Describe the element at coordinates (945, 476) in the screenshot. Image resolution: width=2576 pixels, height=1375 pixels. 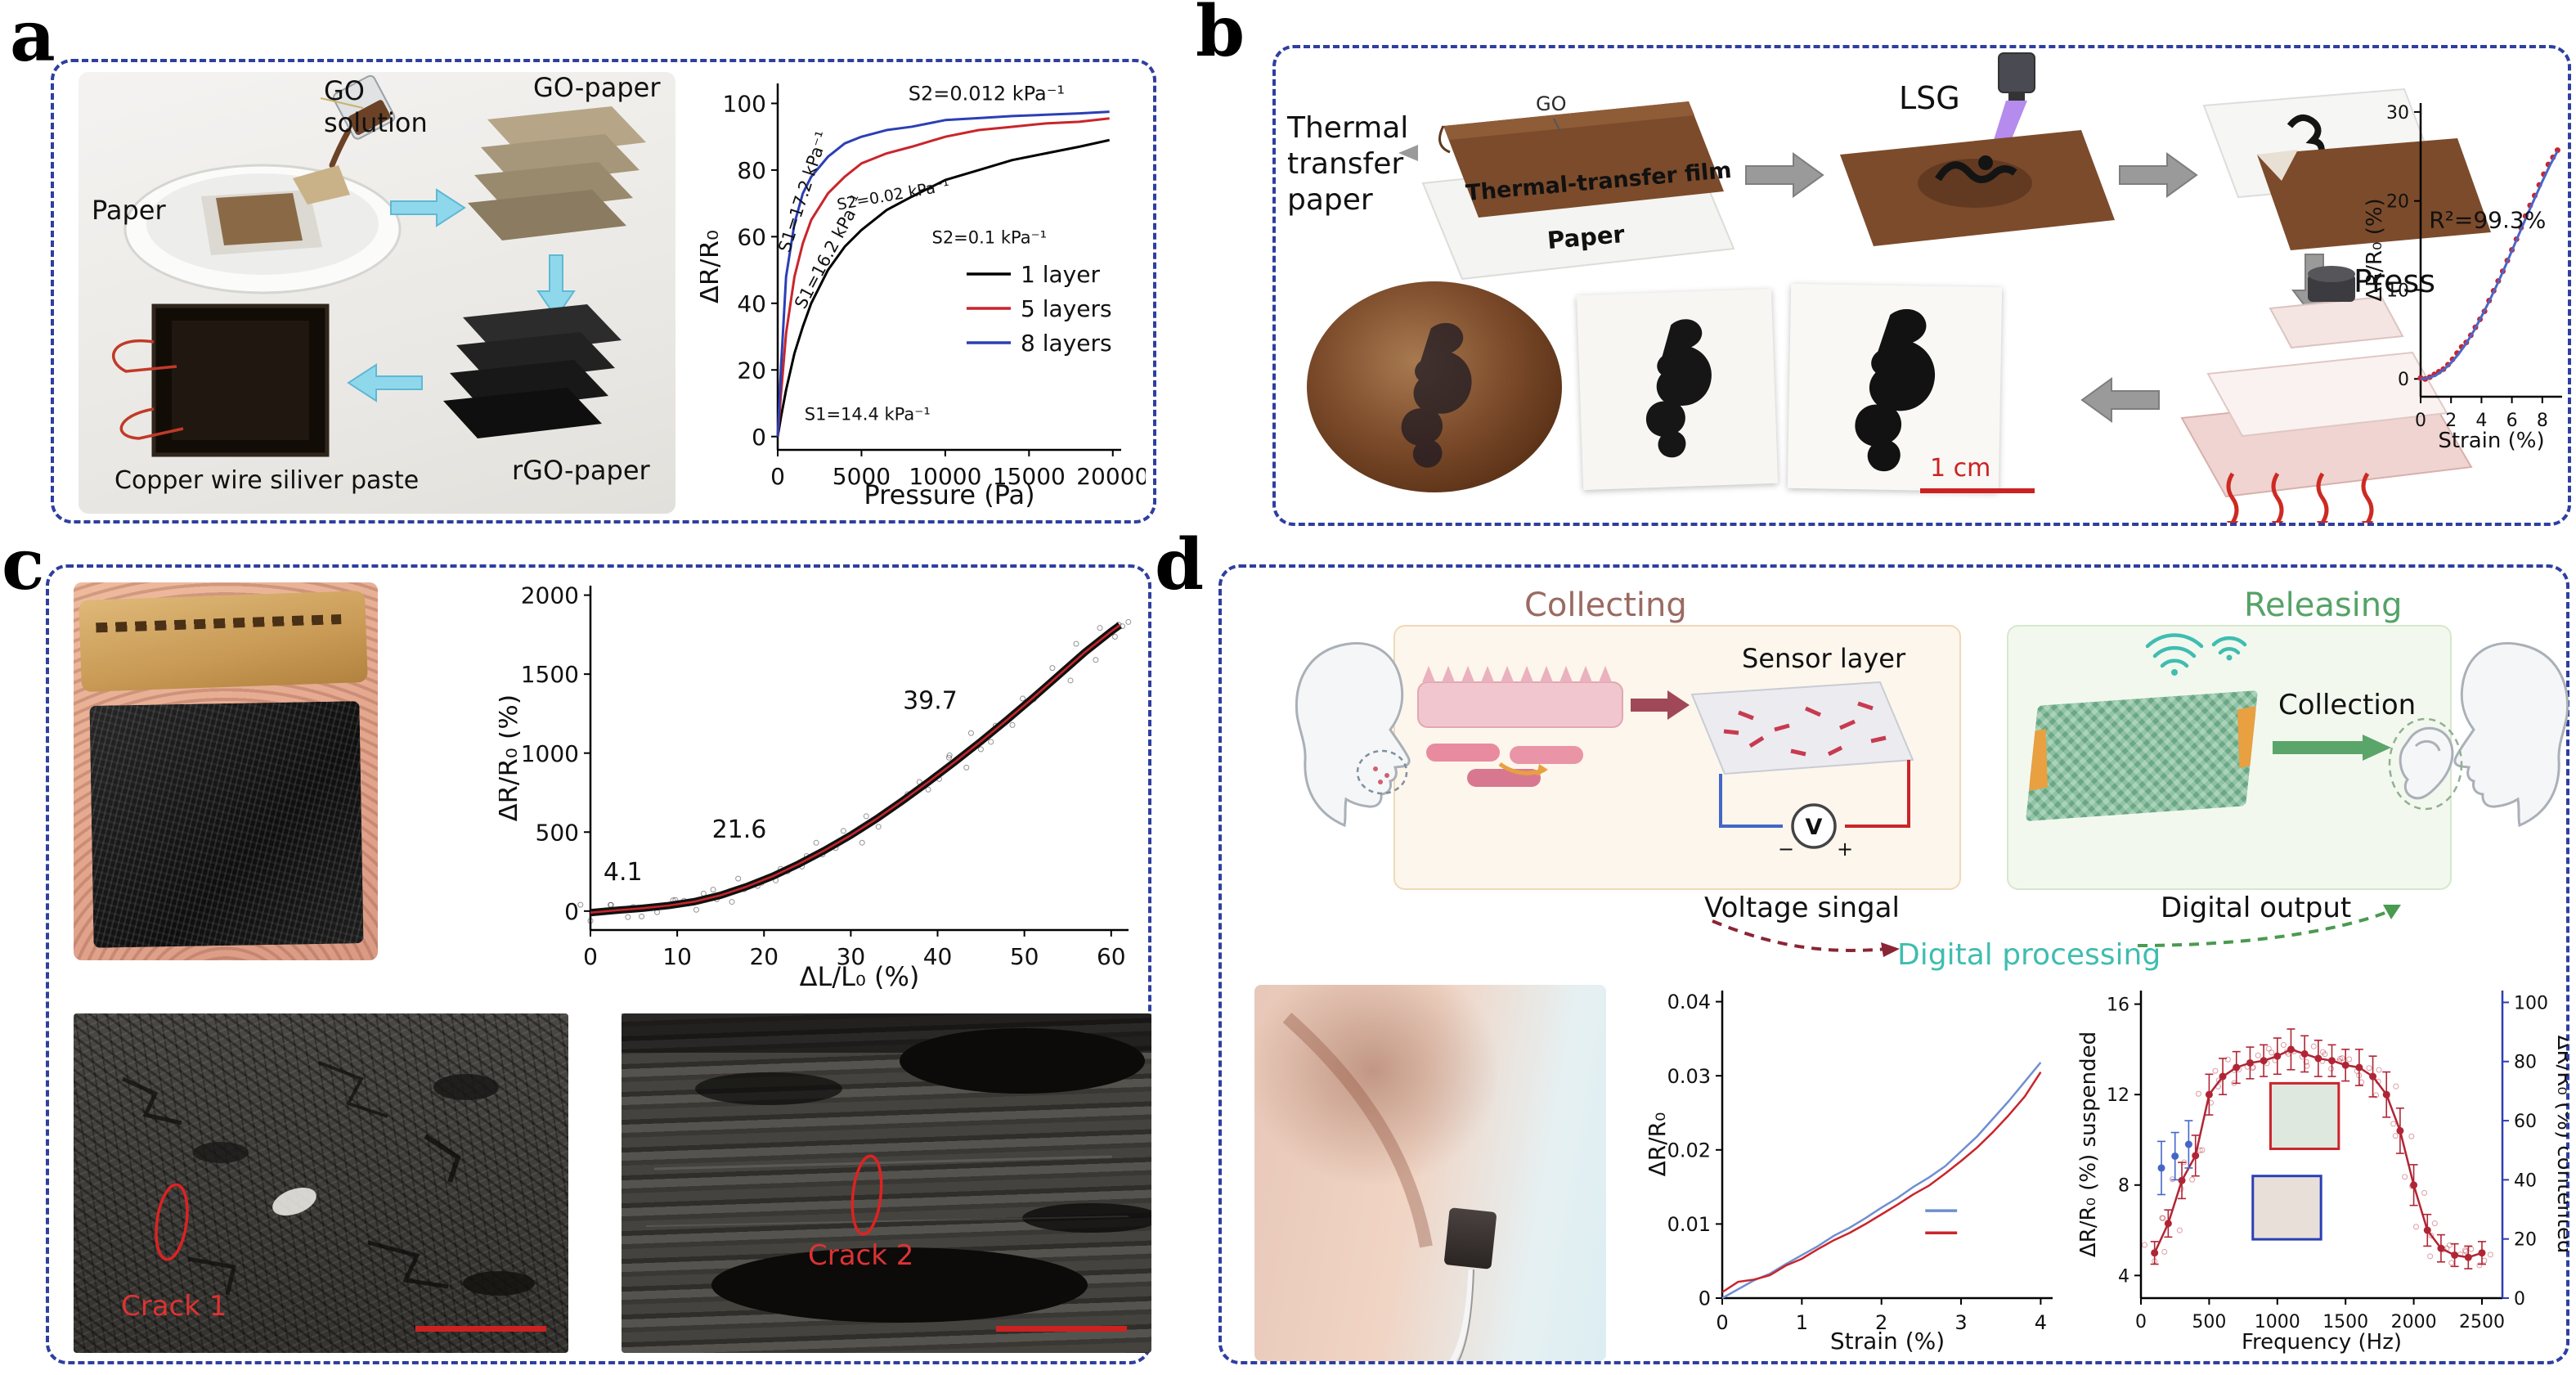
I see `svg-text: 10000` at that location.